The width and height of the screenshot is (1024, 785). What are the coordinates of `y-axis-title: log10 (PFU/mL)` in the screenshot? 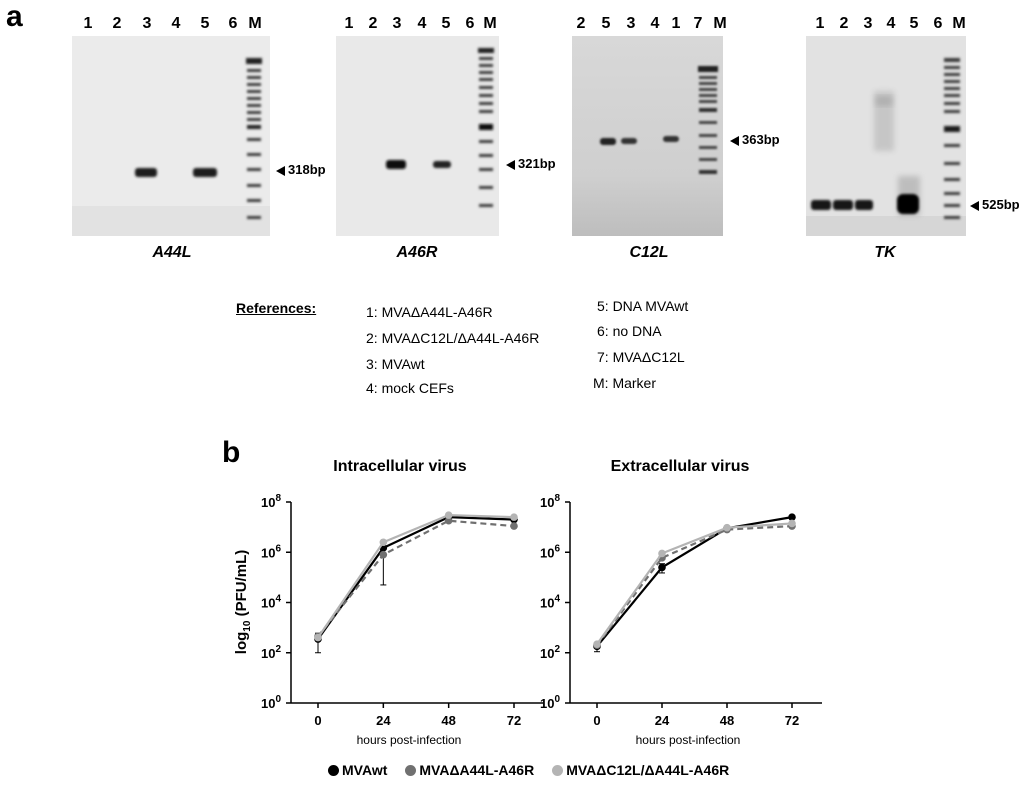 It's located at (243, 602).